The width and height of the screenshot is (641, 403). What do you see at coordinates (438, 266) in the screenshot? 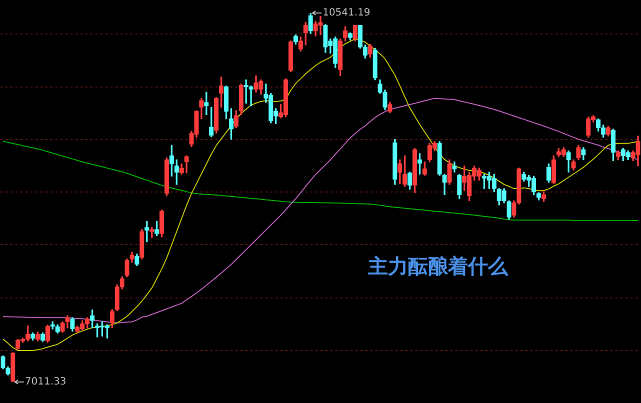
I see `annotation: 主力酝酿着什么` at bounding box center [438, 266].